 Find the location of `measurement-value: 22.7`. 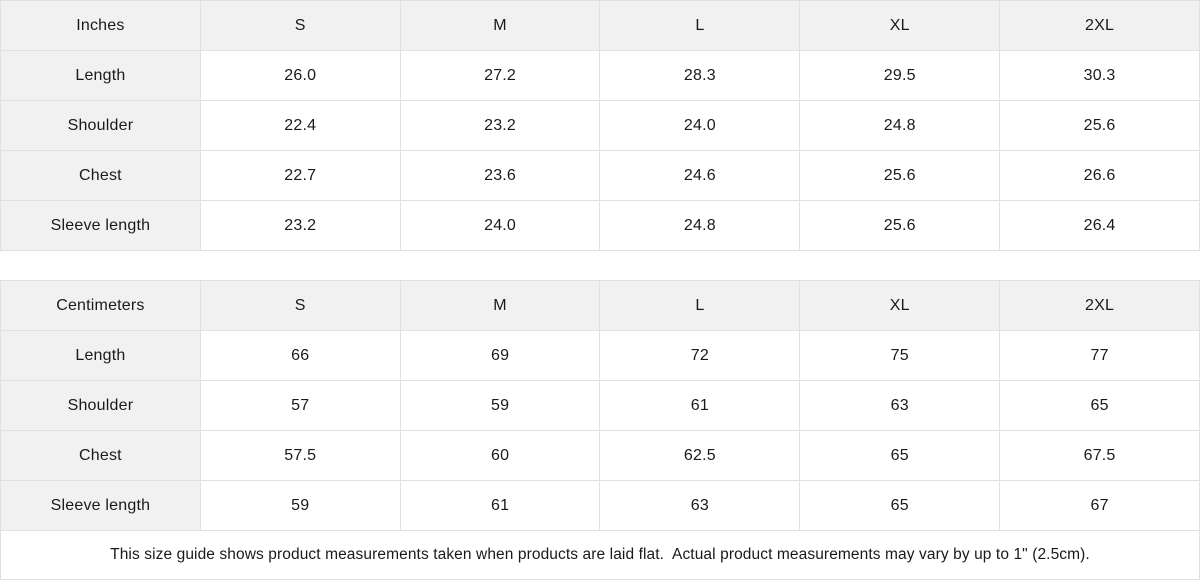

measurement-value: 22.7 is located at coordinates (300, 175).